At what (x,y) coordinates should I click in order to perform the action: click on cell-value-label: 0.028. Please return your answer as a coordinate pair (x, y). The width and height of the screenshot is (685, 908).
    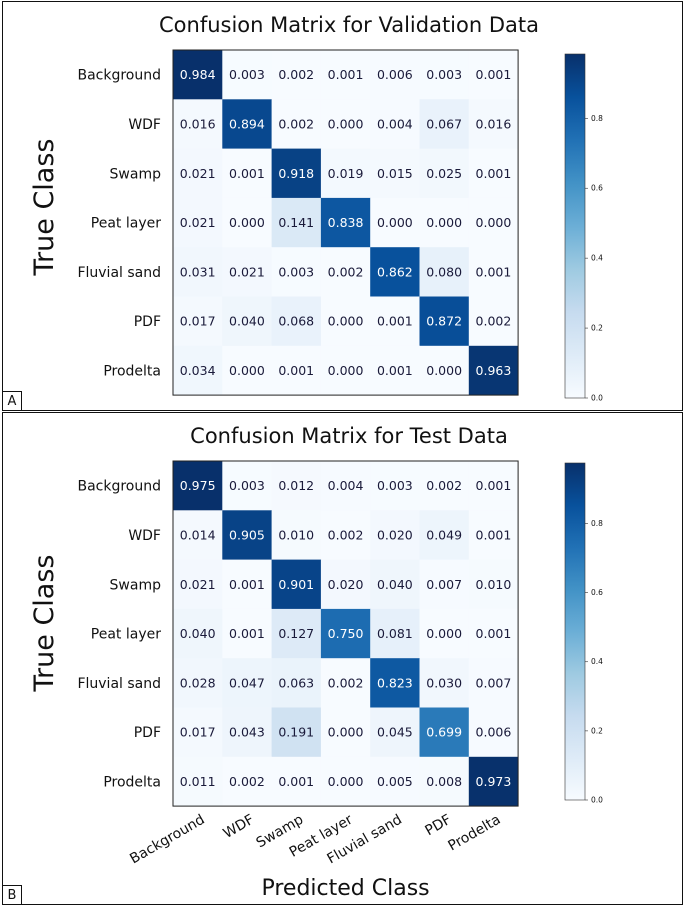
    Looking at the image, I should click on (198, 682).